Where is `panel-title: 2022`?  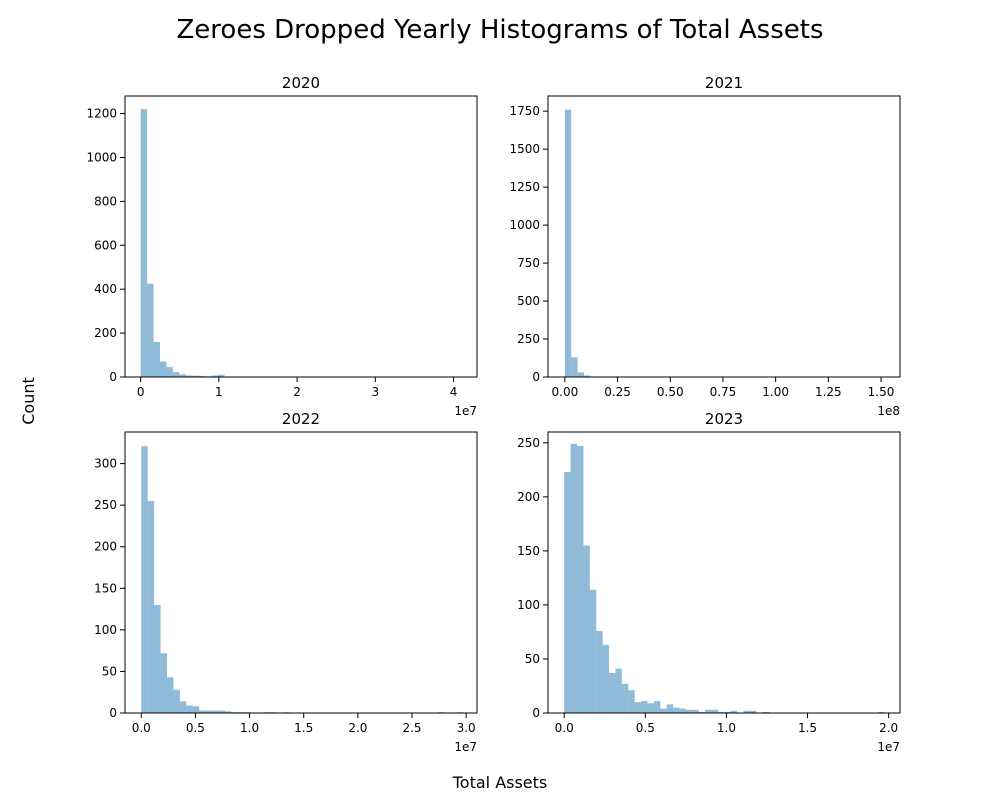 panel-title: 2022 is located at coordinates (301, 419).